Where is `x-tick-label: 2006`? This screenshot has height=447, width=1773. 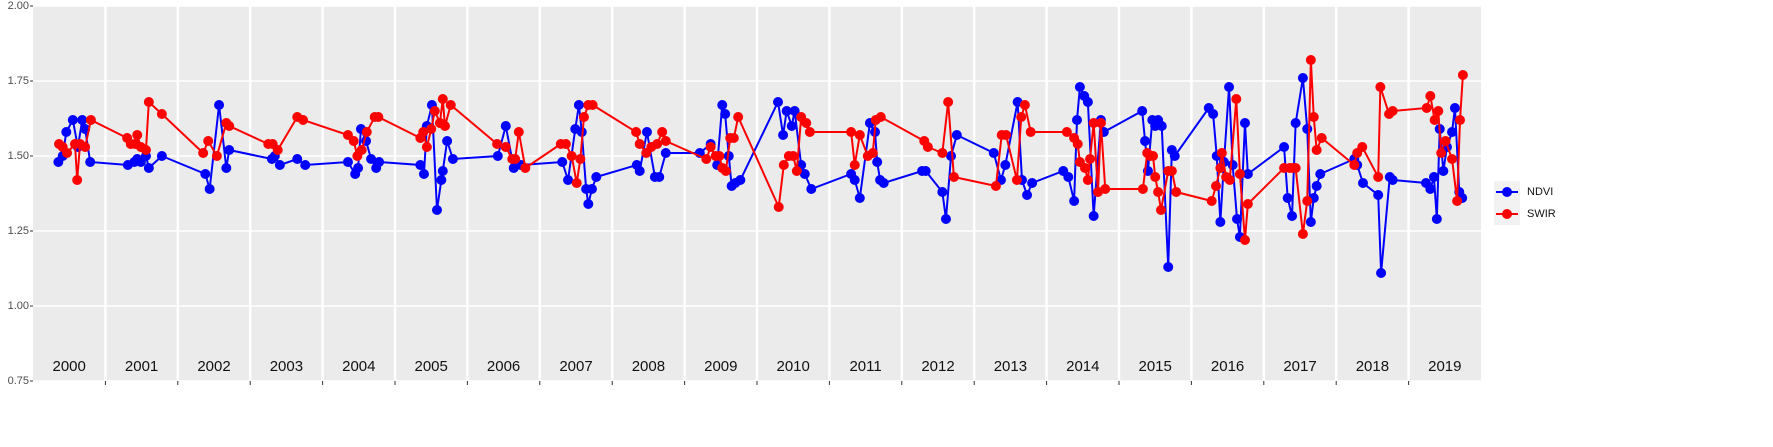 x-tick-label: 2006 is located at coordinates (503, 366).